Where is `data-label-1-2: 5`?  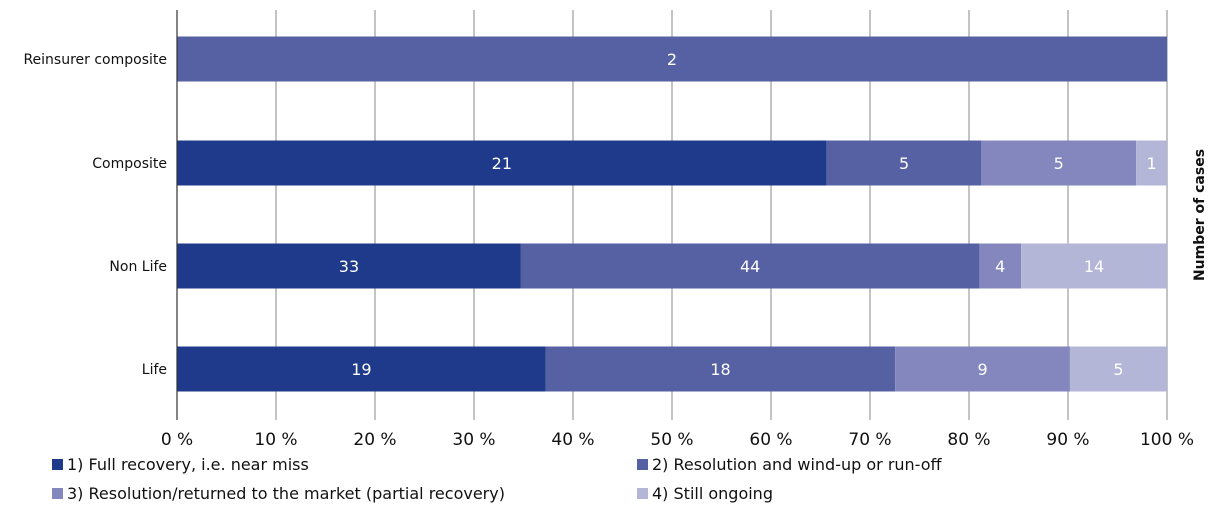 data-label-1-2: 5 is located at coordinates (1059, 163).